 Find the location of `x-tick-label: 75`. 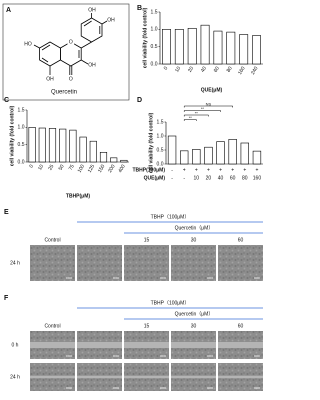

x-tick-label: 75 is located at coordinates (72, 167).